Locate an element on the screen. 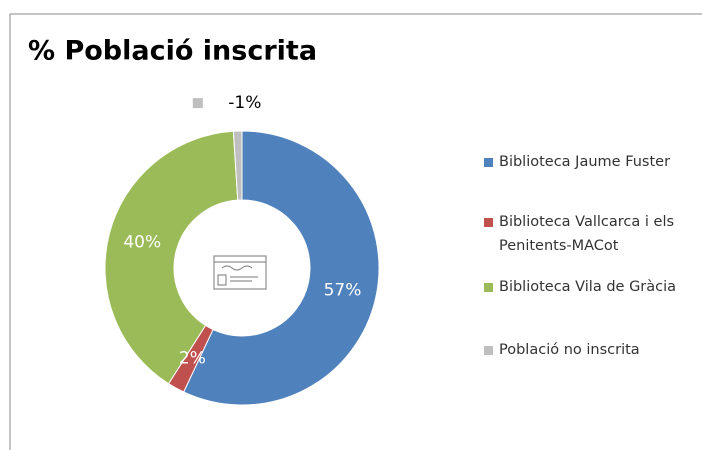 The width and height of the screenshot is (702, 450). legend-item: Biblioteca Vila de Gràcia is located at coordinates (584, 287).